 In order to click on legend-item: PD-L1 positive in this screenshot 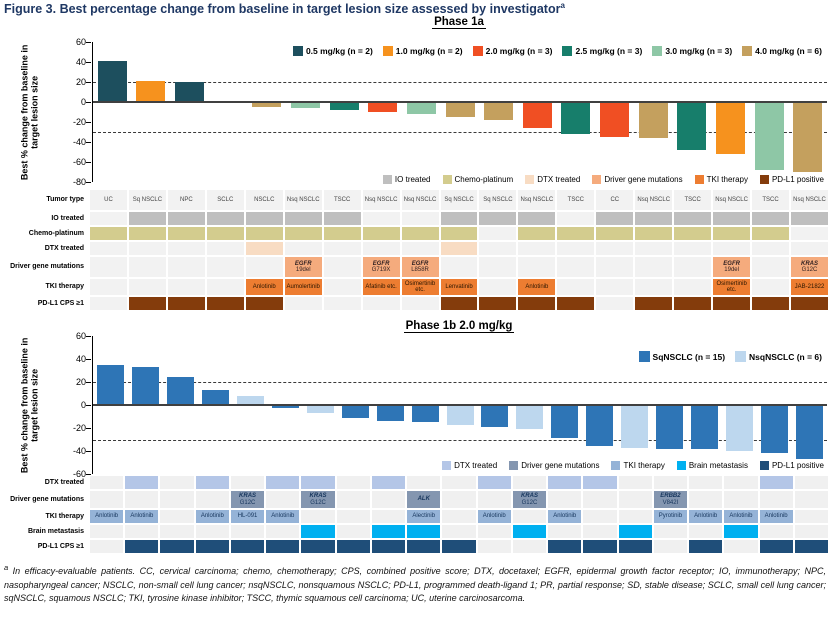, I will do `click(791, 179)`.